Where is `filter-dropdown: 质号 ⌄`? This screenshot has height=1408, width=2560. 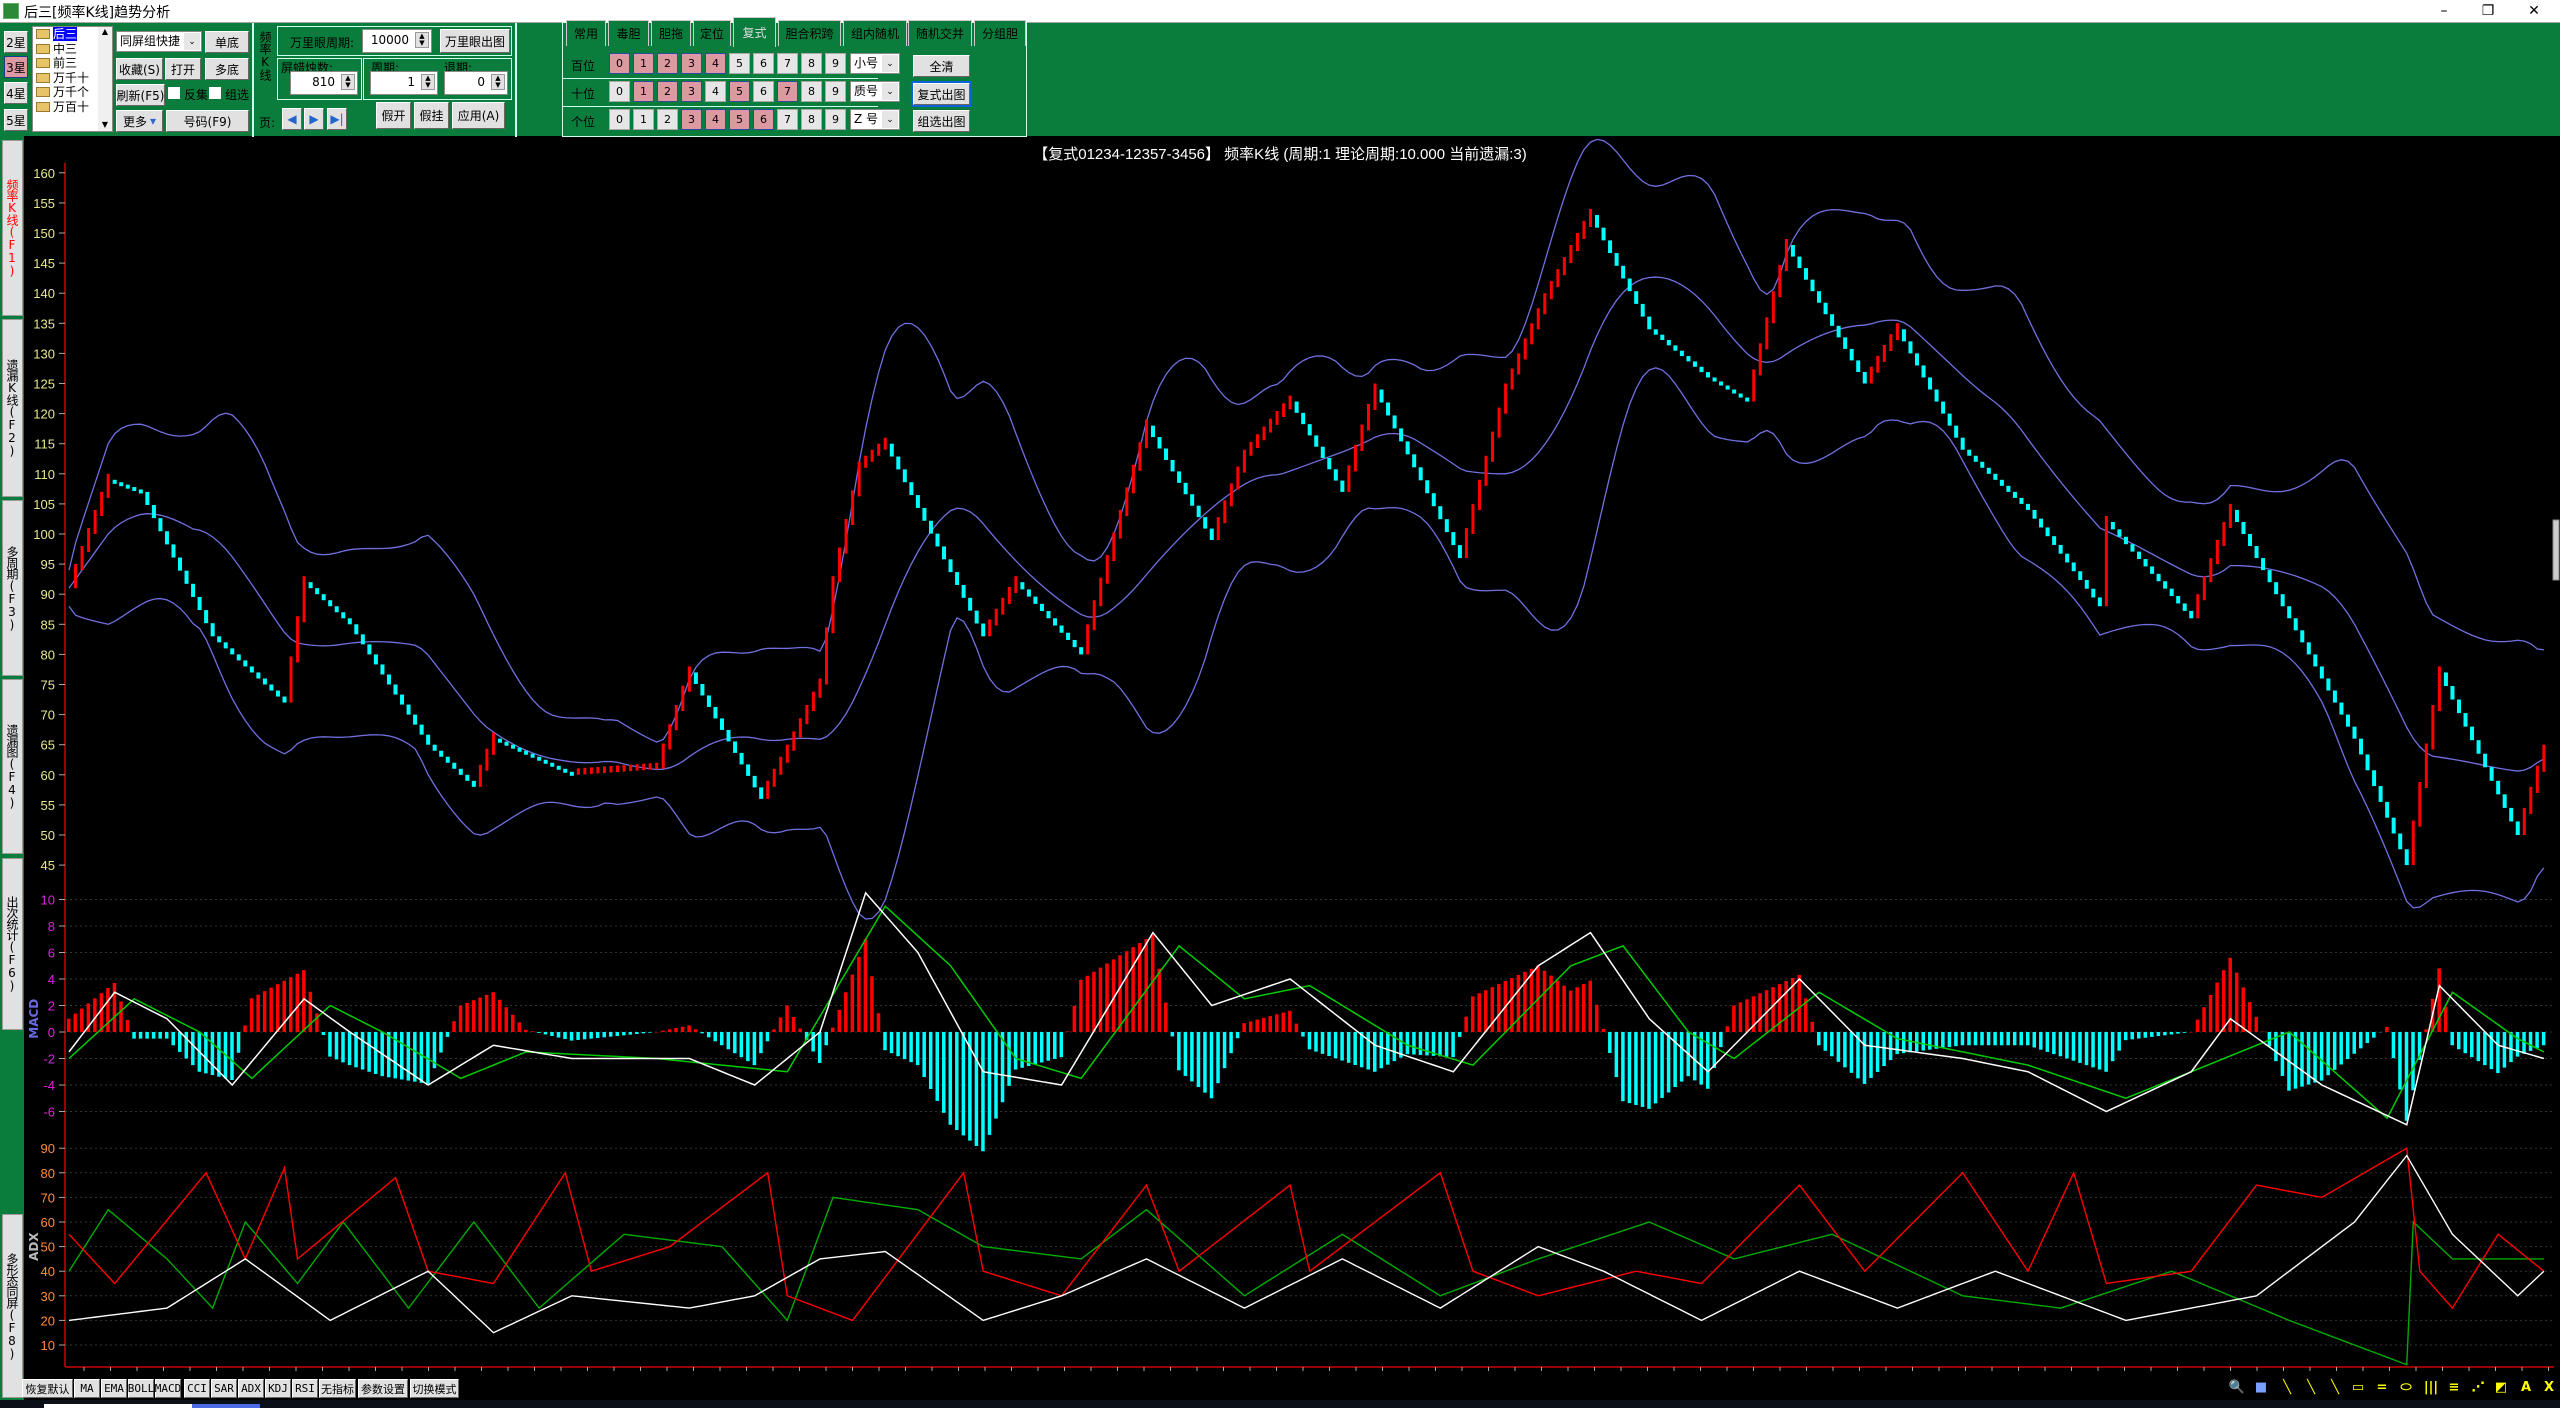 filter-dropdown: 质号 ⌄ is located at coordinates (875, 91).